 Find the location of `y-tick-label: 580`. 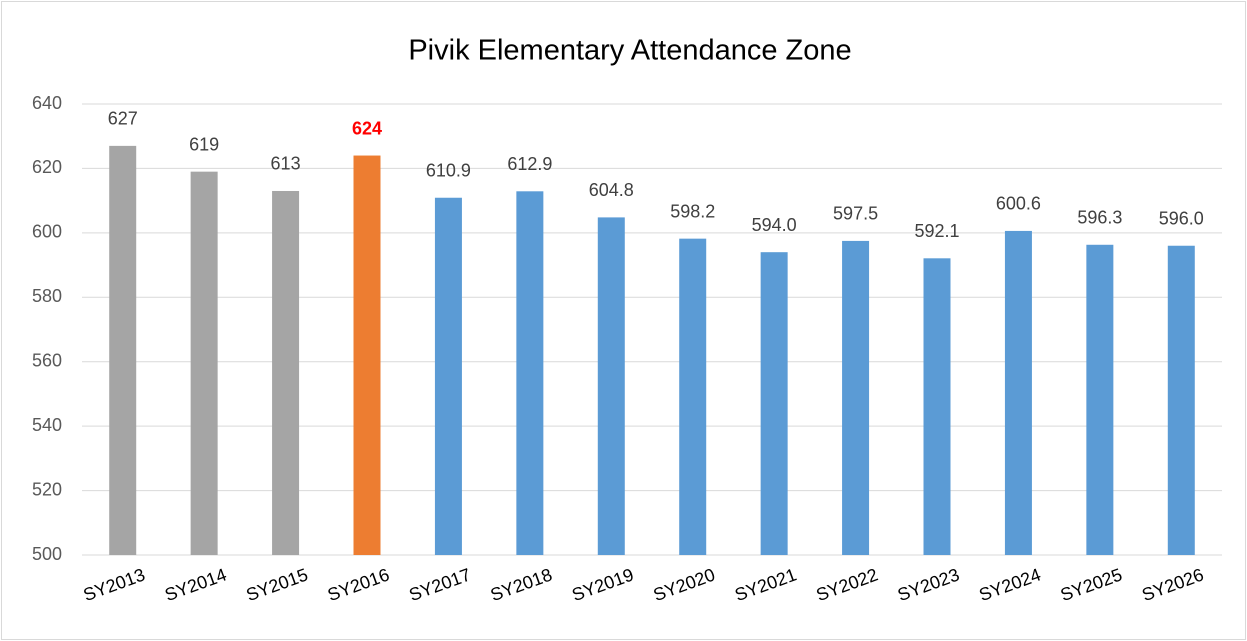

y-tick-label: 580 is located at coordinates (47, 296).